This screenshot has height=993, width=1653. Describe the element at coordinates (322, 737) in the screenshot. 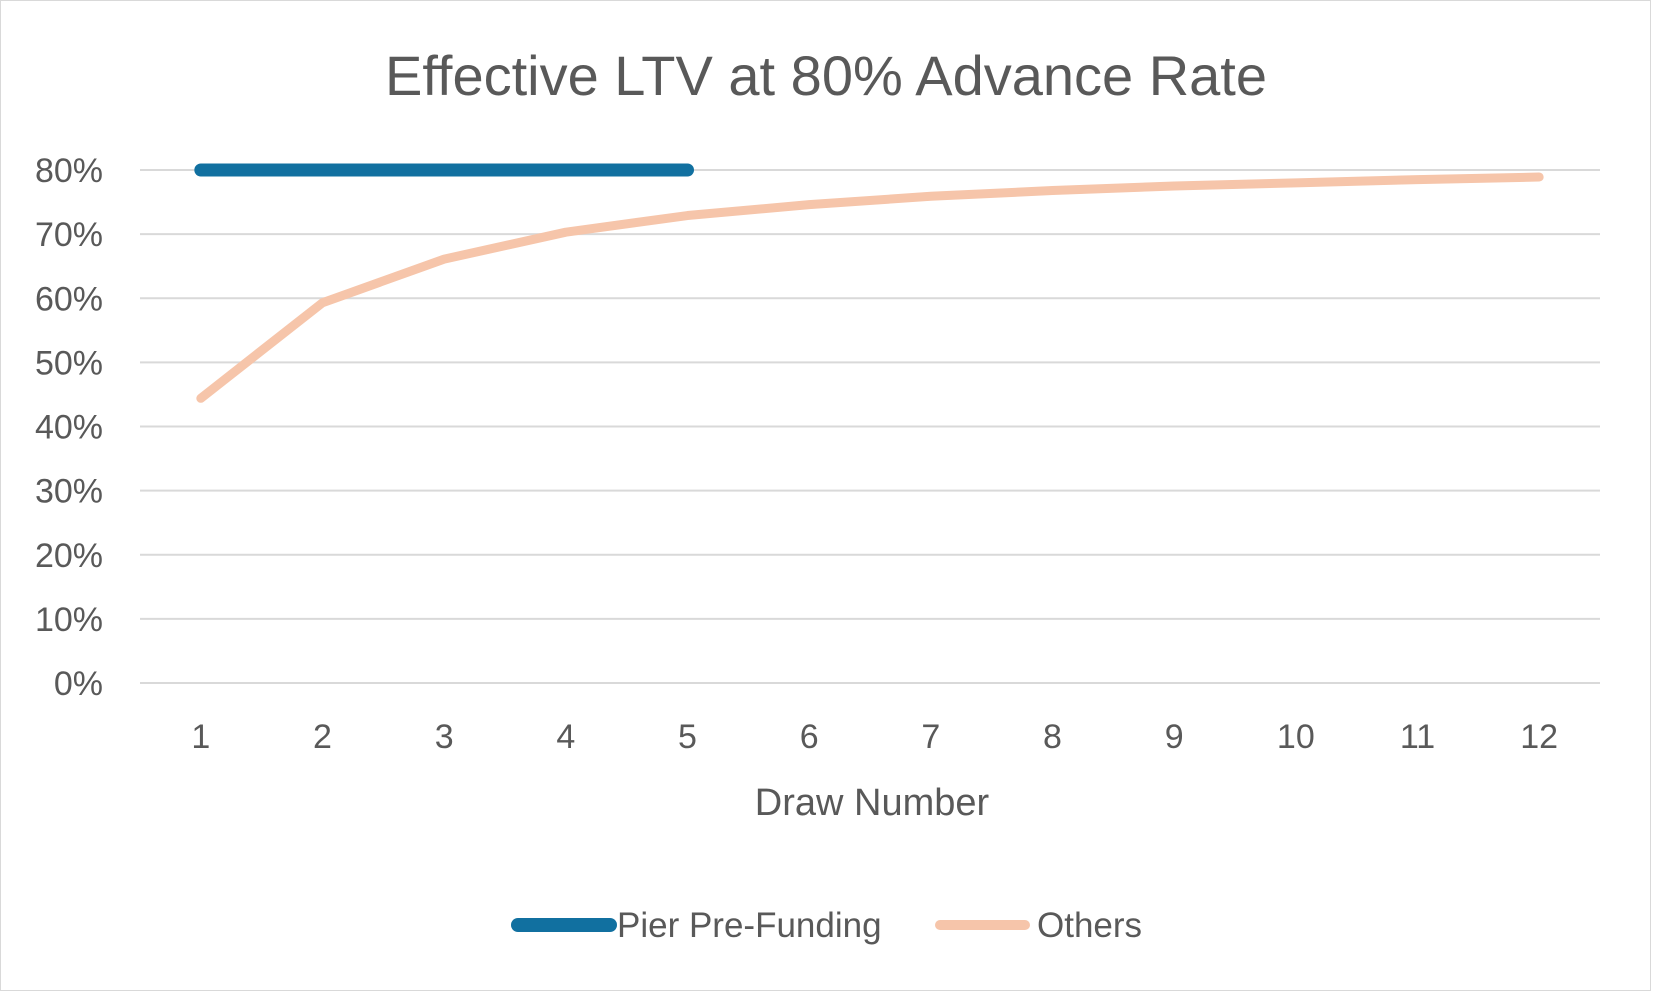

I see `x-tick-label: 2` at that location.